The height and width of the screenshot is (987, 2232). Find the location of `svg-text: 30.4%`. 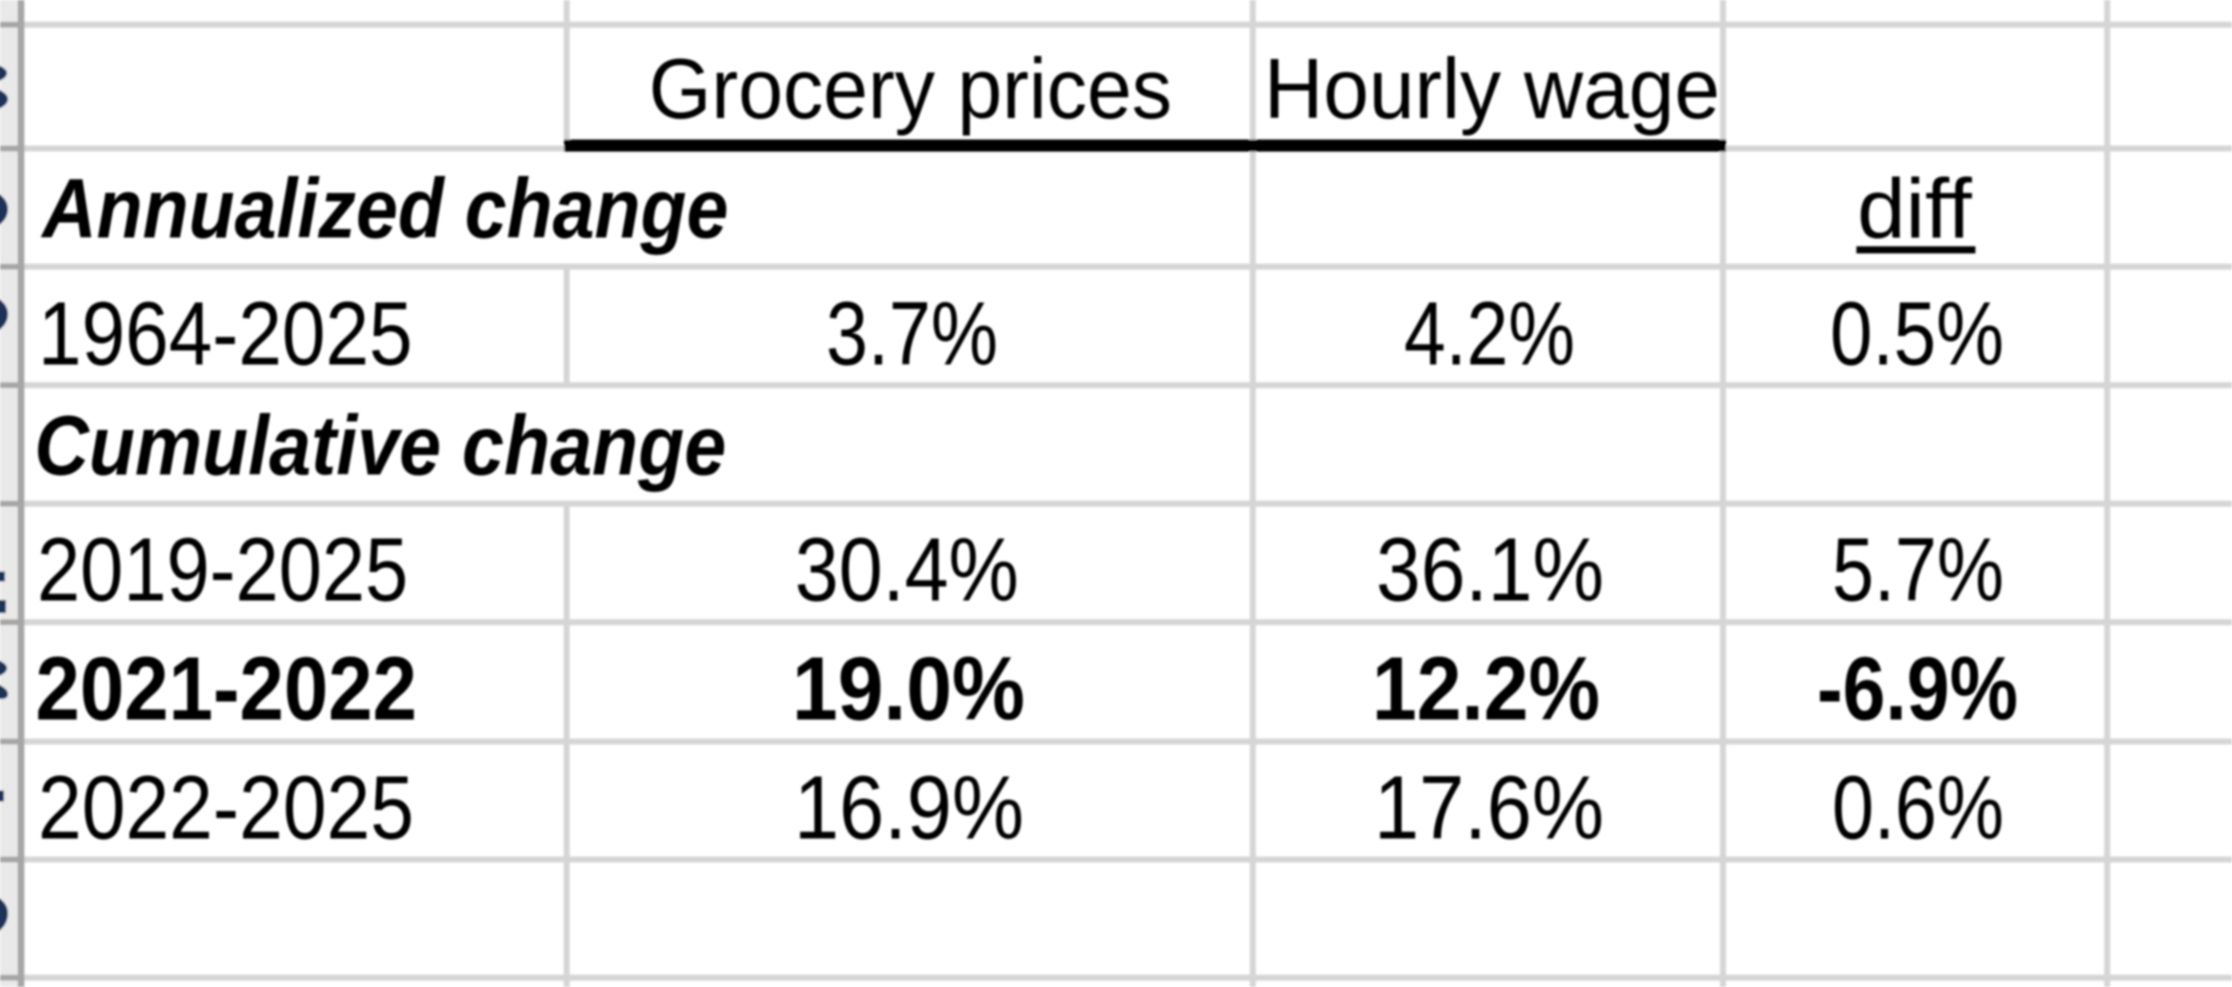

svg-text: 30.4% is located at coordinates (907, 571).